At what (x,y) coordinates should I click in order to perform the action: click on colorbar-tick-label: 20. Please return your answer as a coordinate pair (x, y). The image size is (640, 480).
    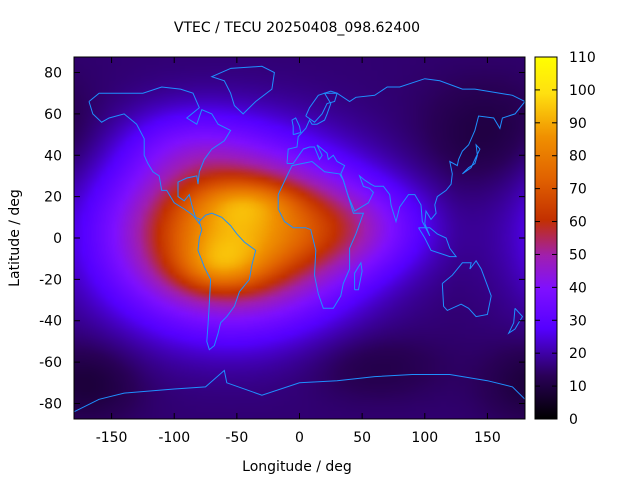
    Looking at the image, I should click on (578, 354).